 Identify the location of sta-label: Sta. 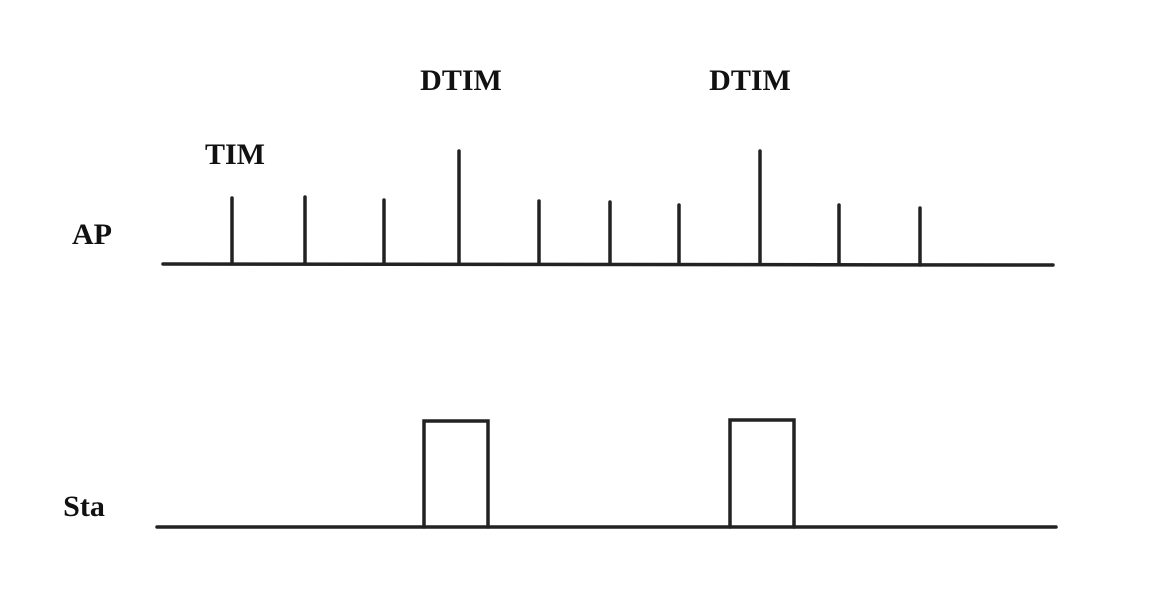
(84, 506).